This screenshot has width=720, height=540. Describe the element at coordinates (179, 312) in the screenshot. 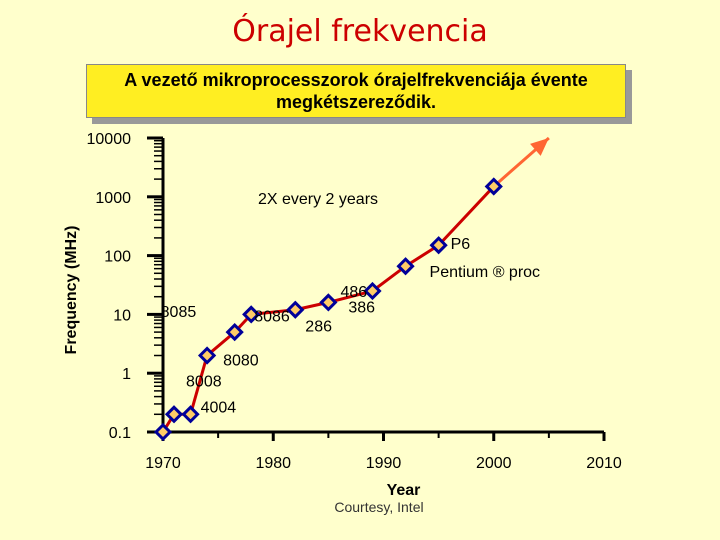

I see `point-label: 8085` at that location.